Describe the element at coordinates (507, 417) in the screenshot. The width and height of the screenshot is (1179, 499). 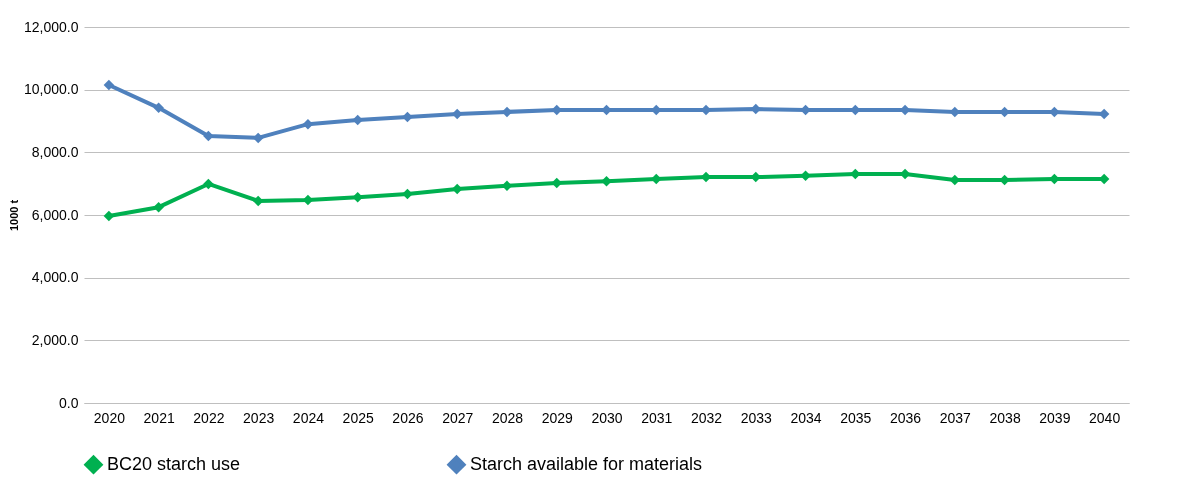
I see `x-tick-label: 2028` at that location.